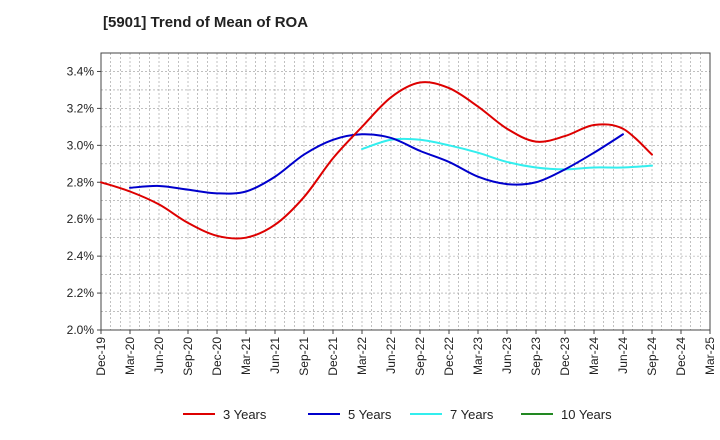  Describe the element at coordinates (217, 356) in the screenshot. I see `x-tick-label: Dec-20` at that location.